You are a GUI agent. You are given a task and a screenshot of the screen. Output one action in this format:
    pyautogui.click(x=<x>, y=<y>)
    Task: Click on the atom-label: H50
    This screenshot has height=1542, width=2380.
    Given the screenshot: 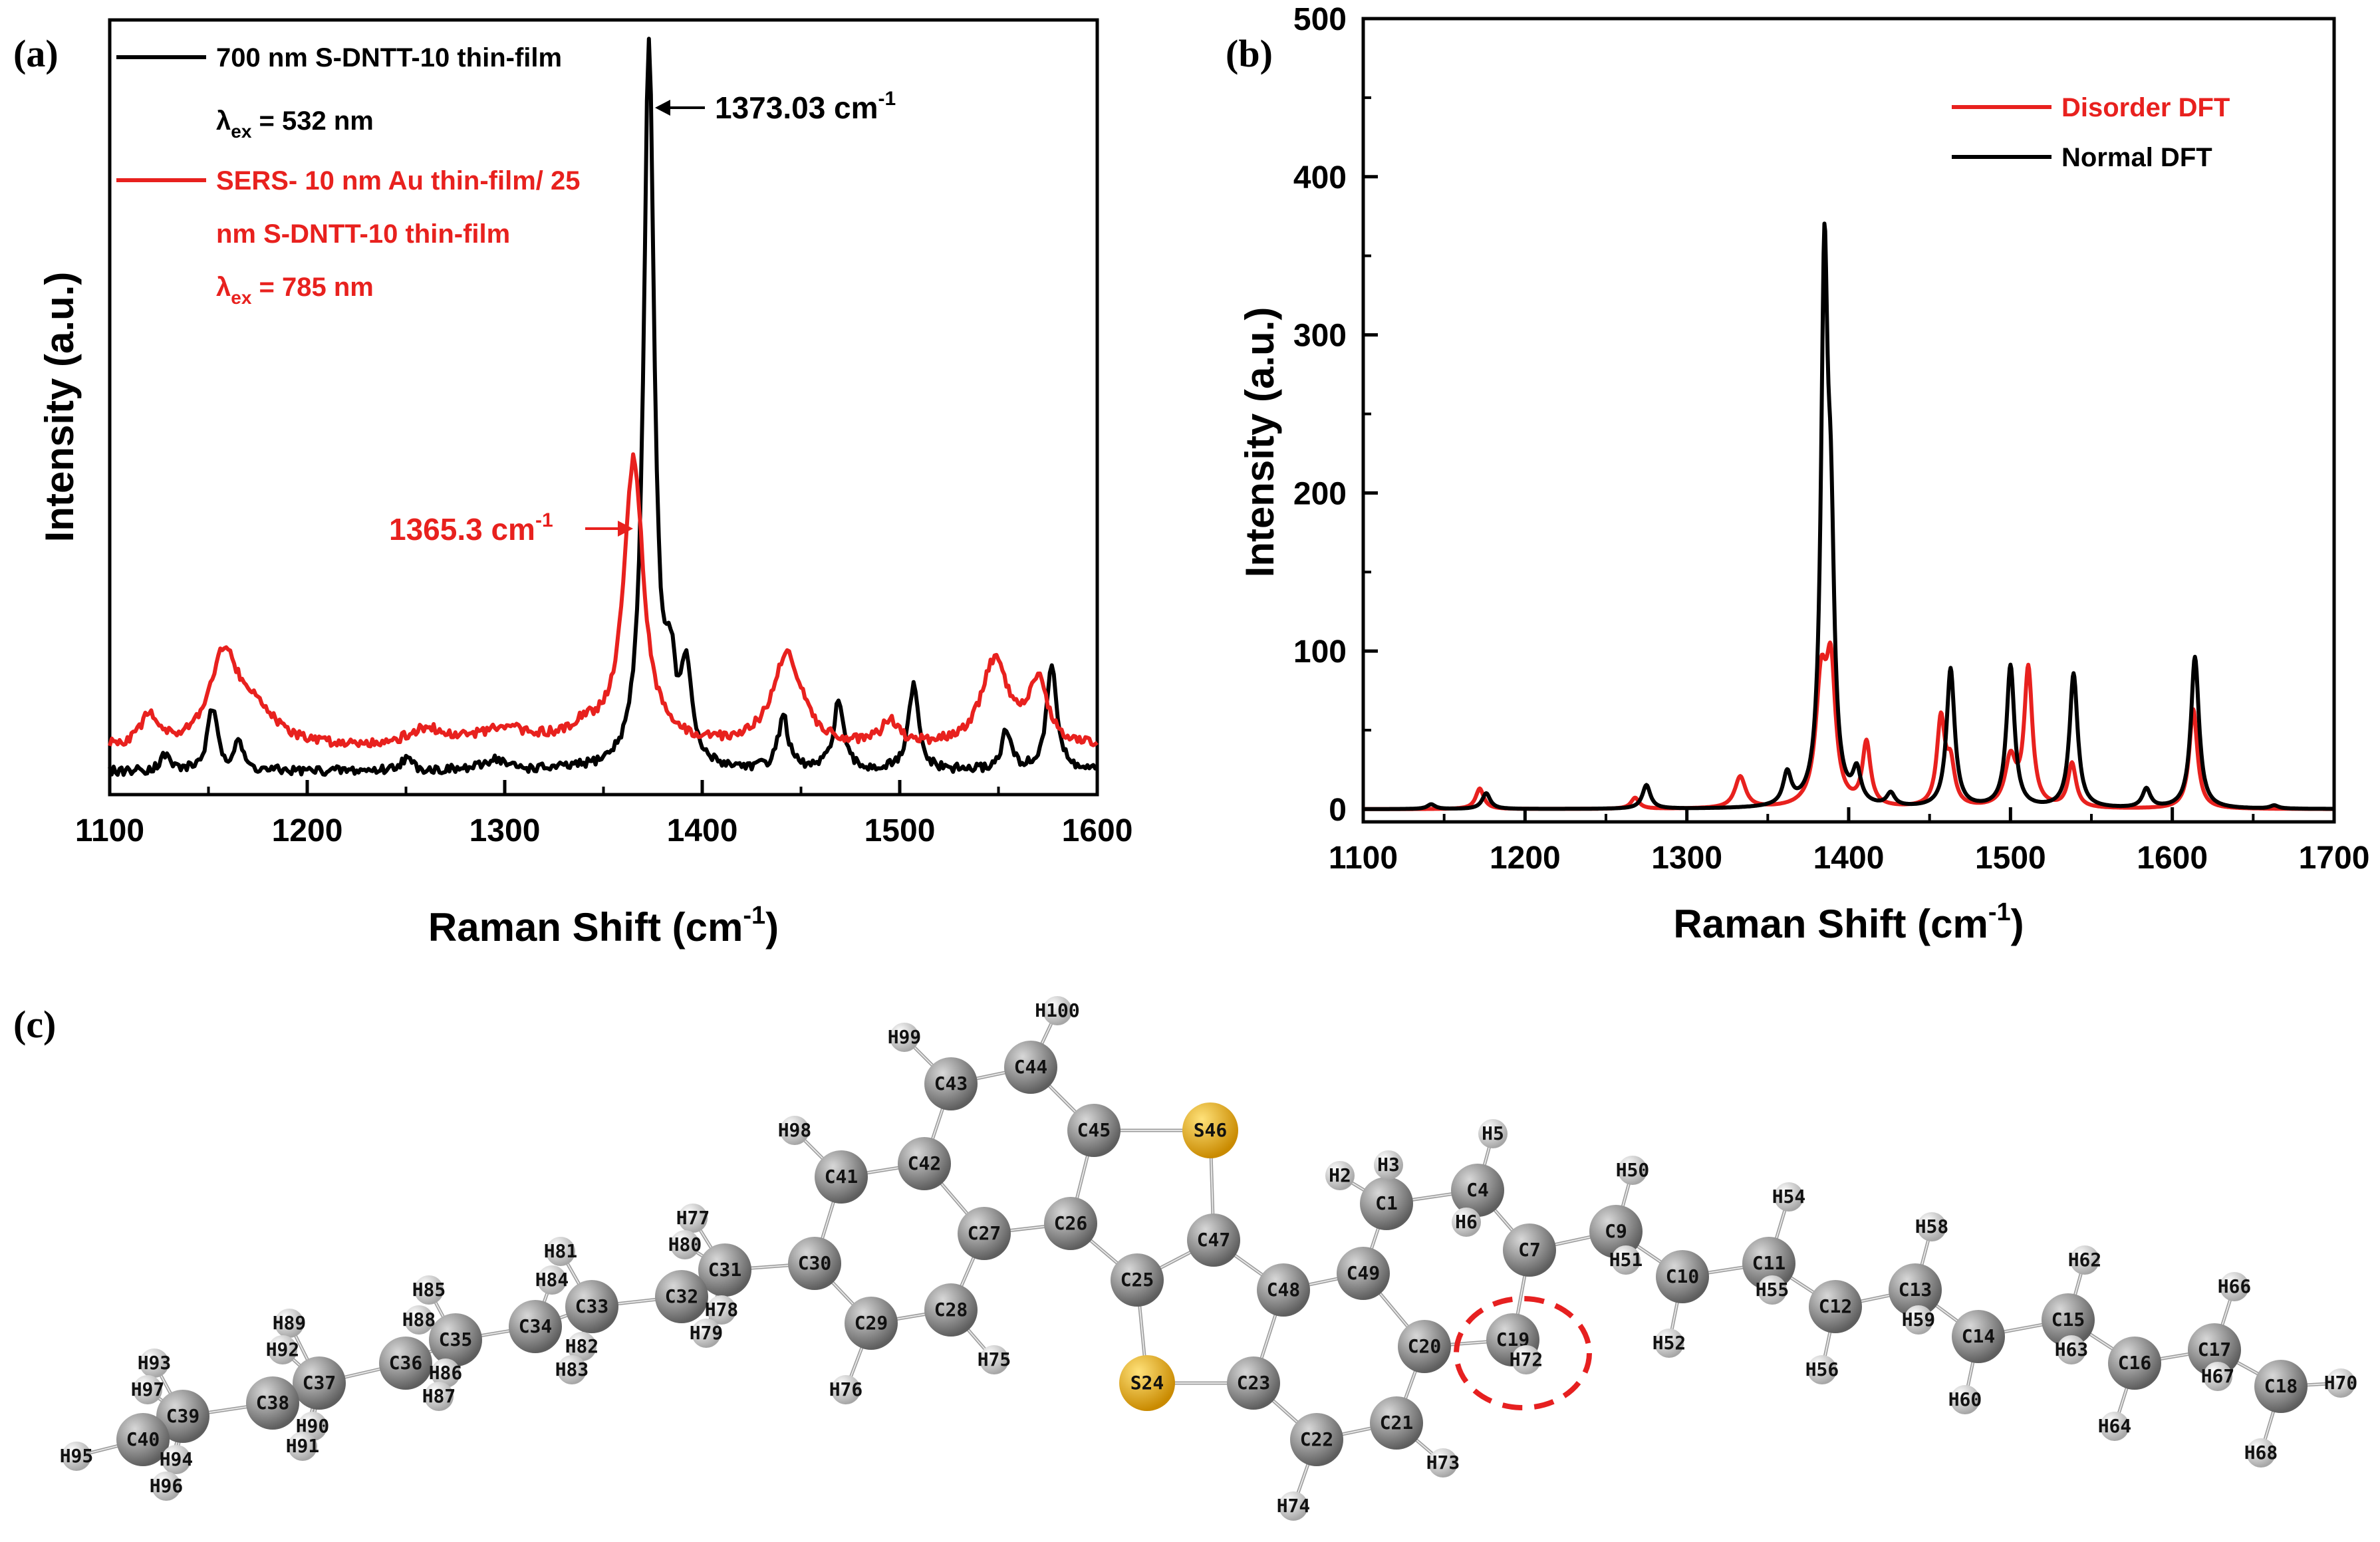 What is the action you would take?
    pyautogui.click(x=1633, y=1170)
    